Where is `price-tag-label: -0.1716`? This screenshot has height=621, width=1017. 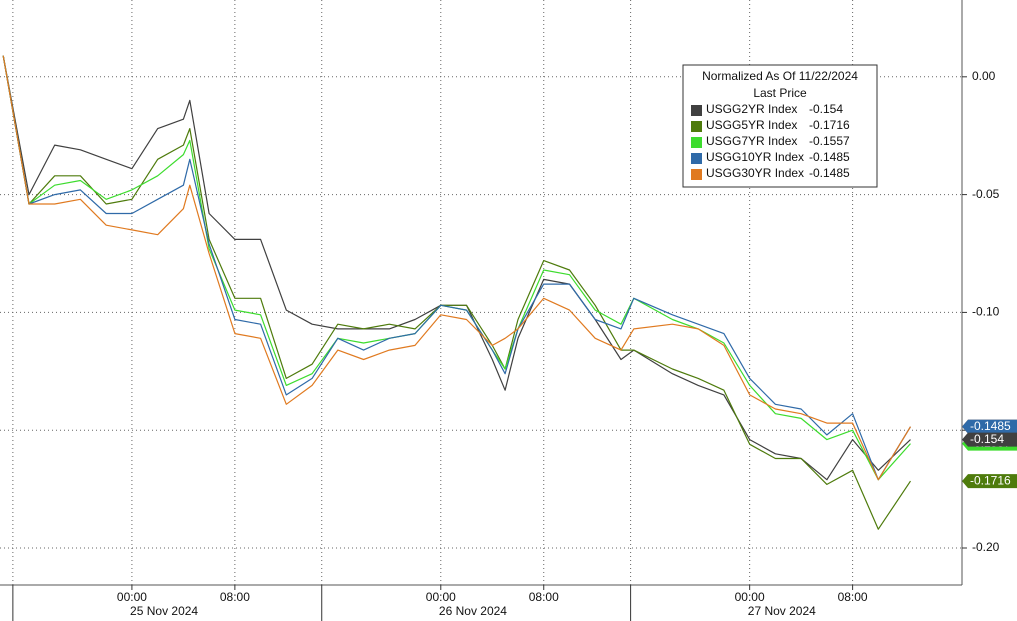 price-tag-label: -0.1716 is located at coordinates (990, 480).